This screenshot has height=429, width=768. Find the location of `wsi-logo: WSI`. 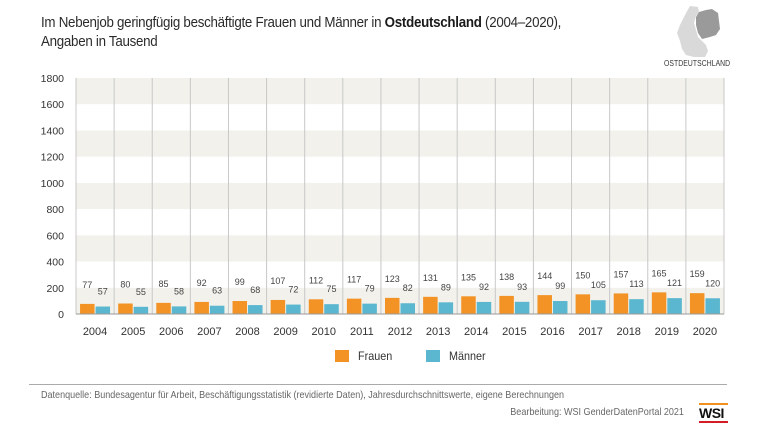

wsi-logo: WSI is located at coordinates (714, 413).